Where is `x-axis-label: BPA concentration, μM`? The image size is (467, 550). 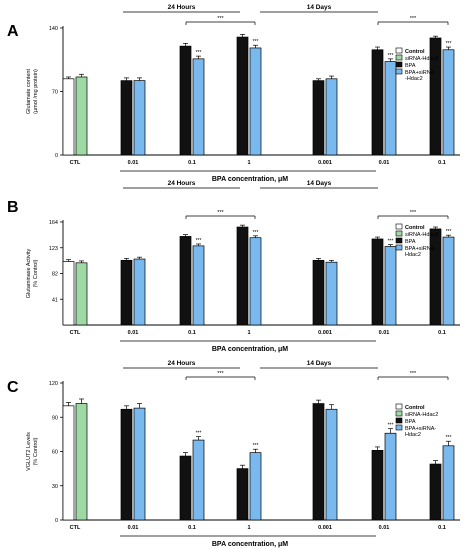 x-axis-label: BPA concentration, μM is located at coordinates (250, 349).